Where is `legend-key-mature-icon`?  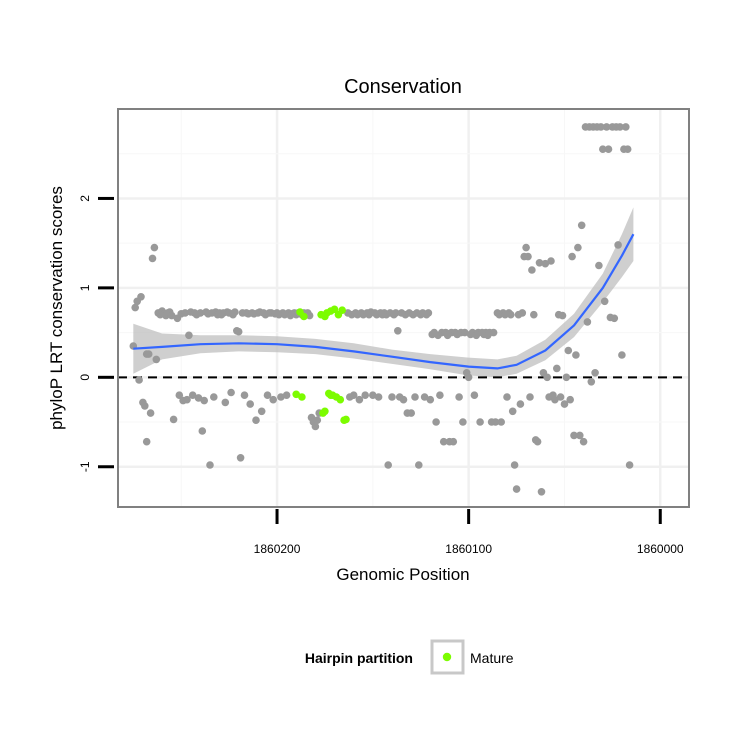 legend-key-mature-icon is located at coordinates (447, 657).